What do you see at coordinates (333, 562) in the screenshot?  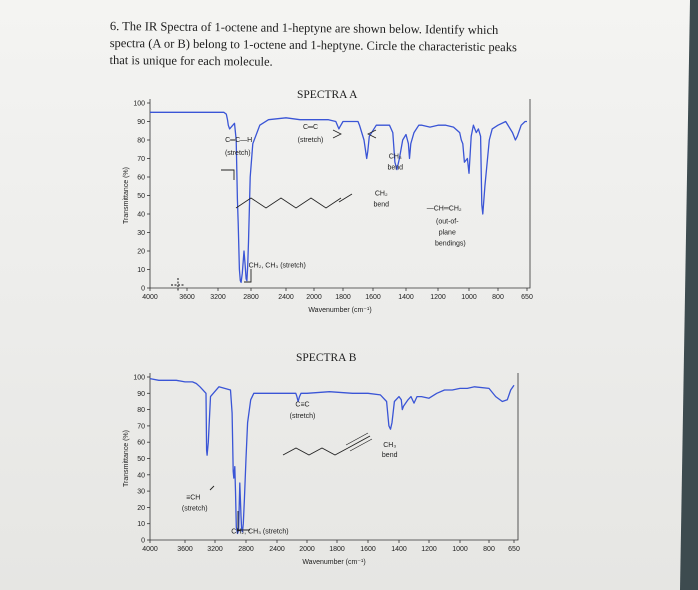 I see `spectra-b-x-axis-label: Wavenumber (cm⁻¹)` at bounding box center [333, 562].